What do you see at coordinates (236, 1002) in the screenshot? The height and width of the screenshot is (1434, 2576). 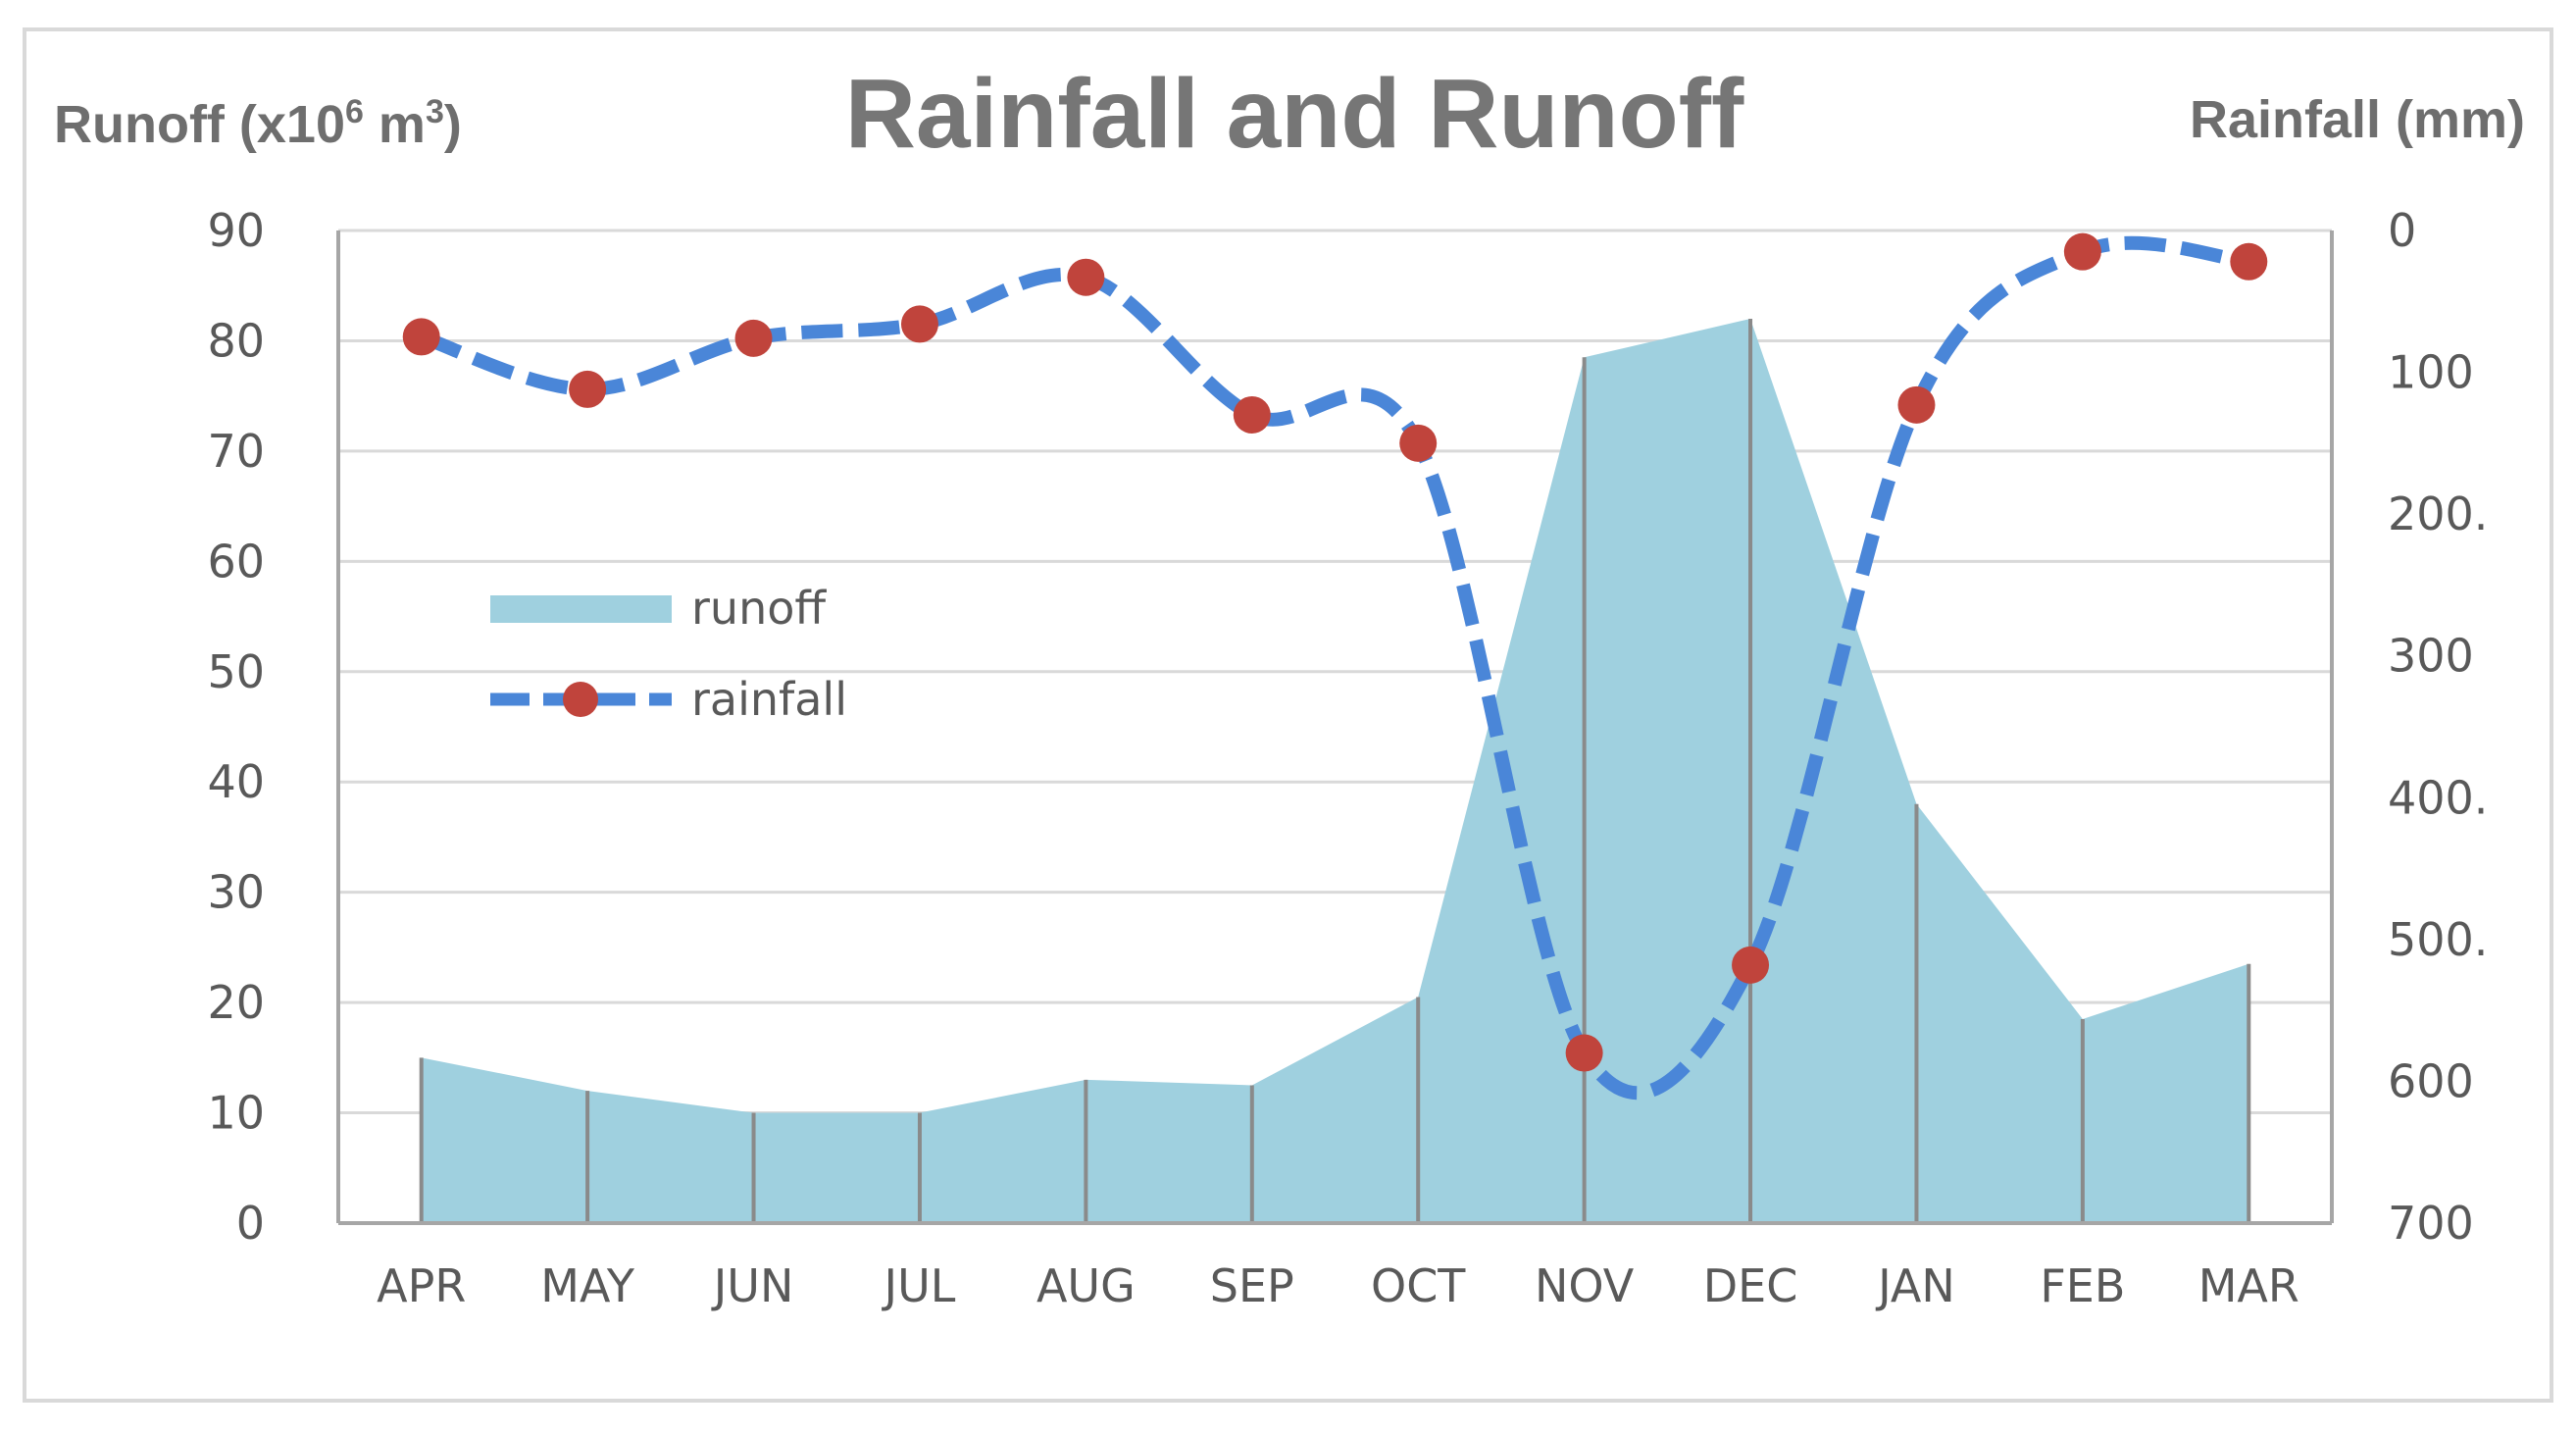 I see `left-tick-label: 20` at bounding box center [236, 1002].